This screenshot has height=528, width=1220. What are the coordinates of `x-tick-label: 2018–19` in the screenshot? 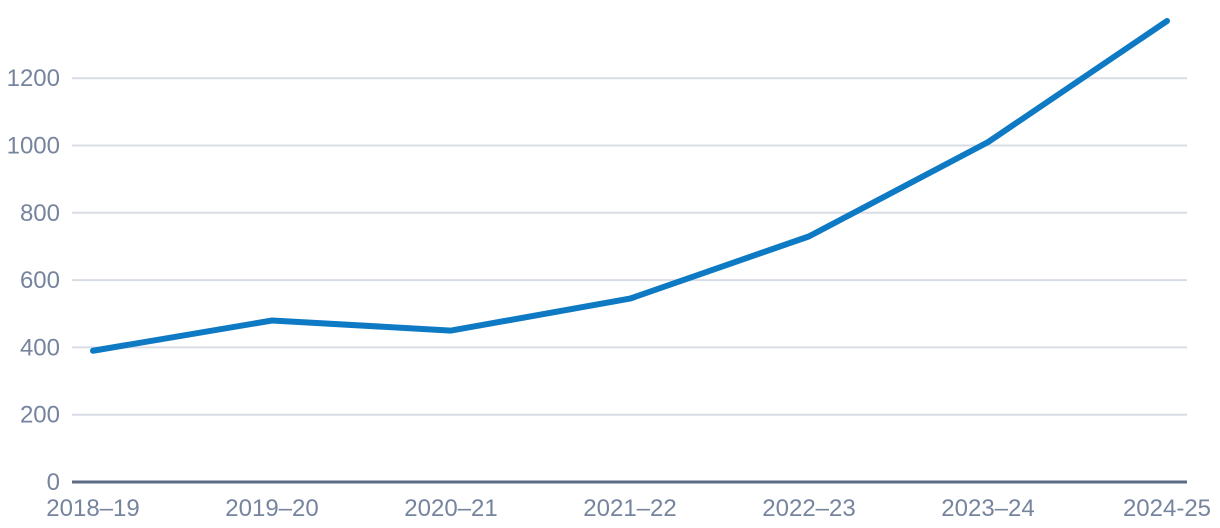 It's located at (92, 508).